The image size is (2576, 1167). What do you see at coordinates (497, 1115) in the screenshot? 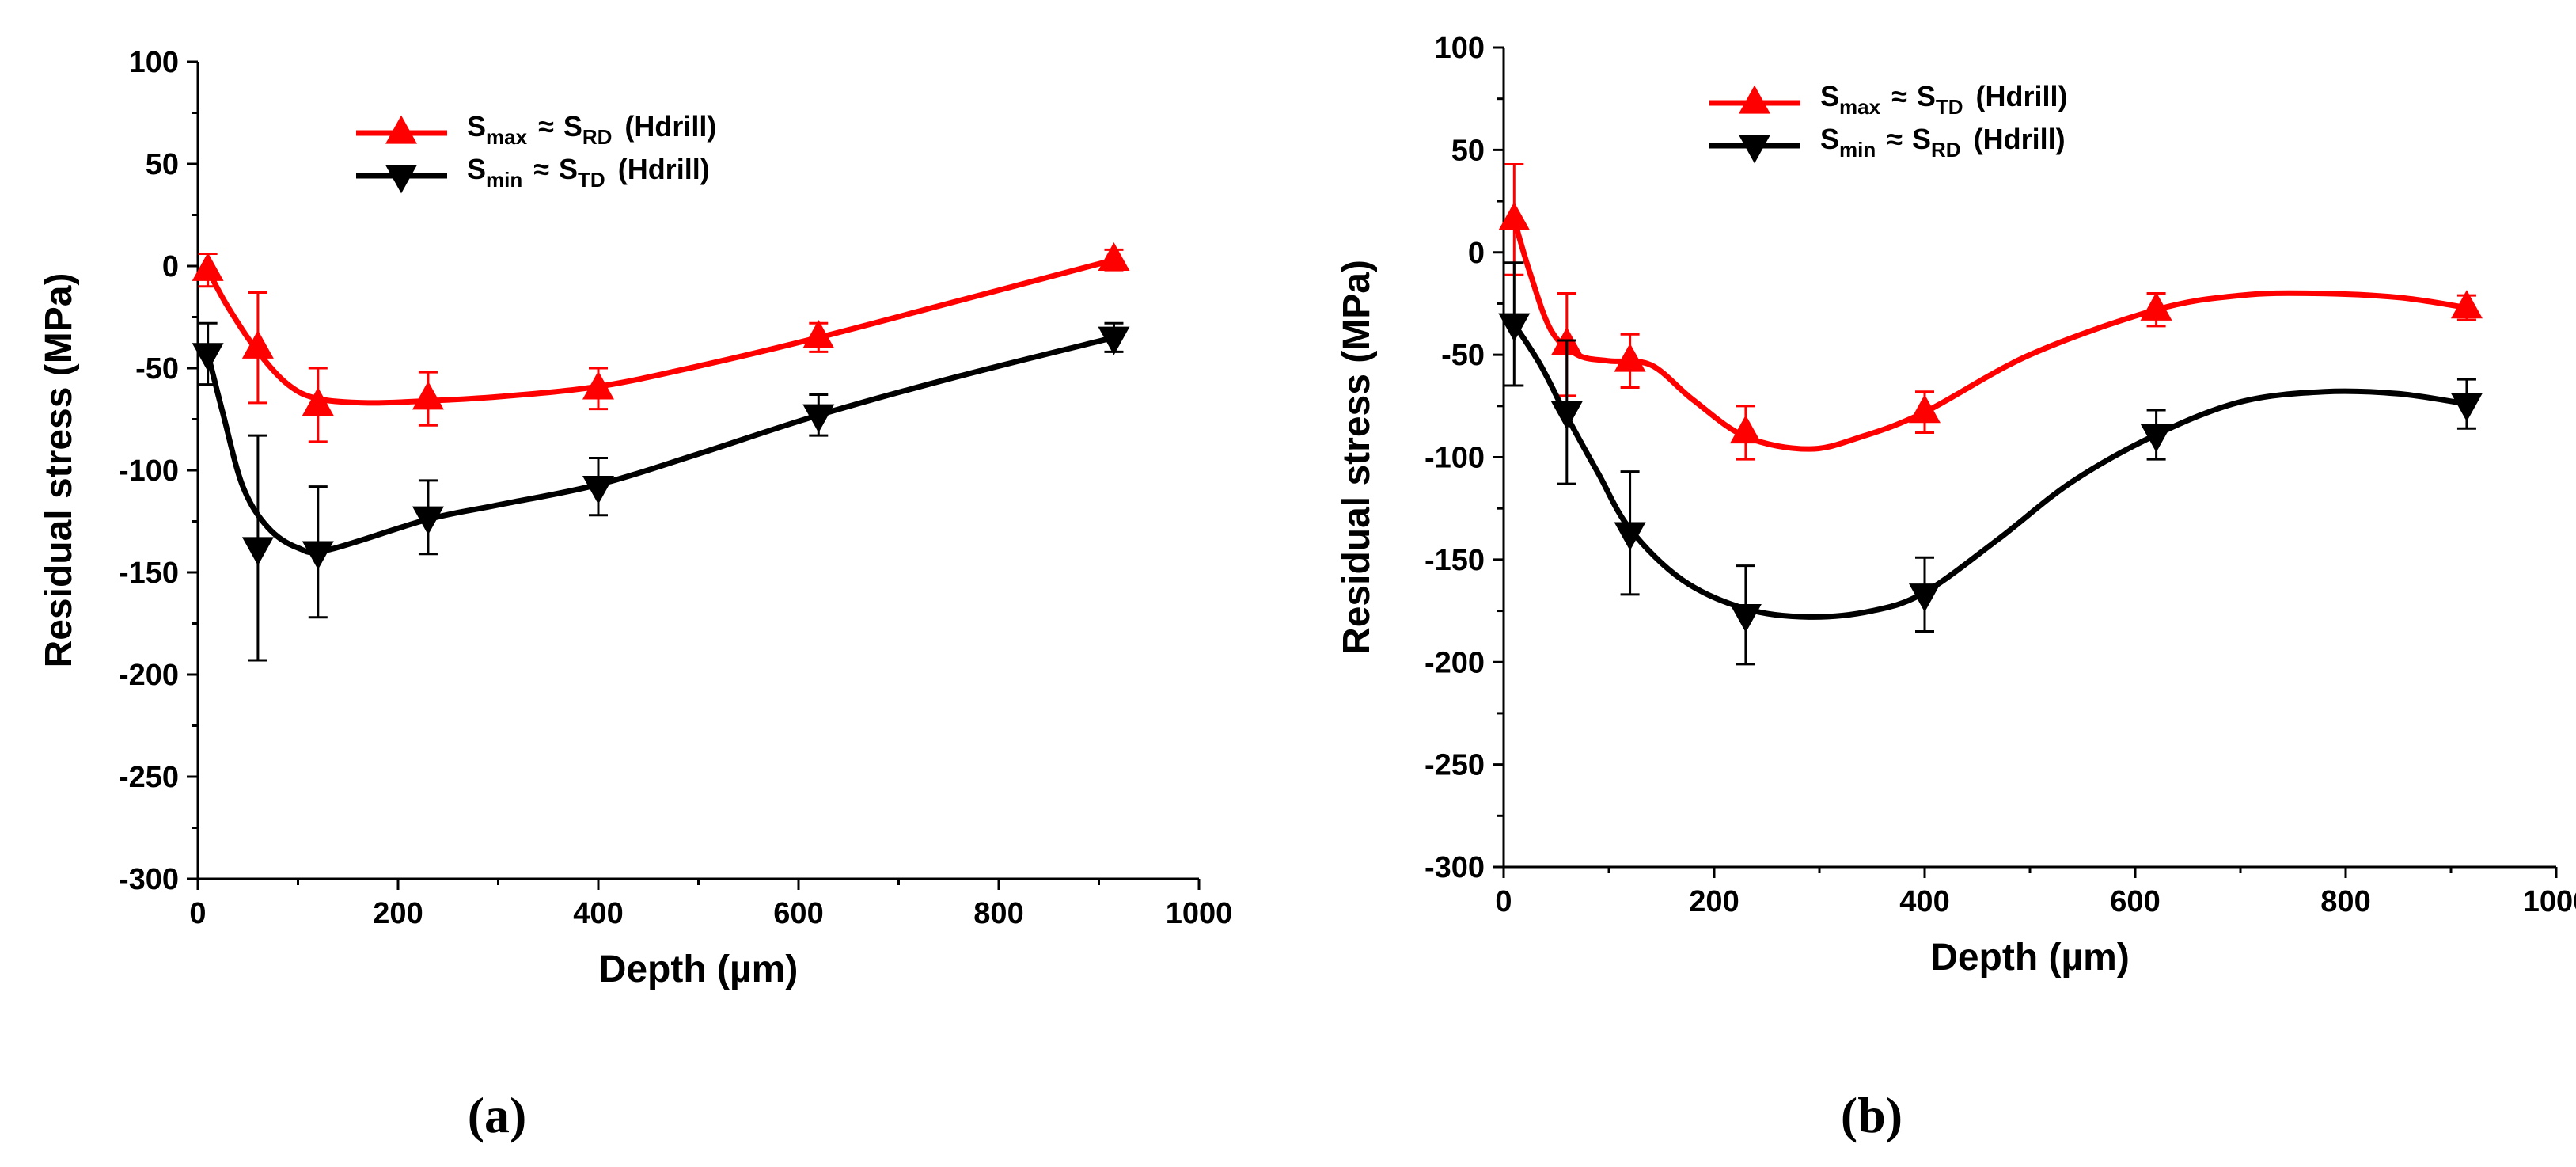
I see `panel-label: (a)` at bounding box center [497, 1115].